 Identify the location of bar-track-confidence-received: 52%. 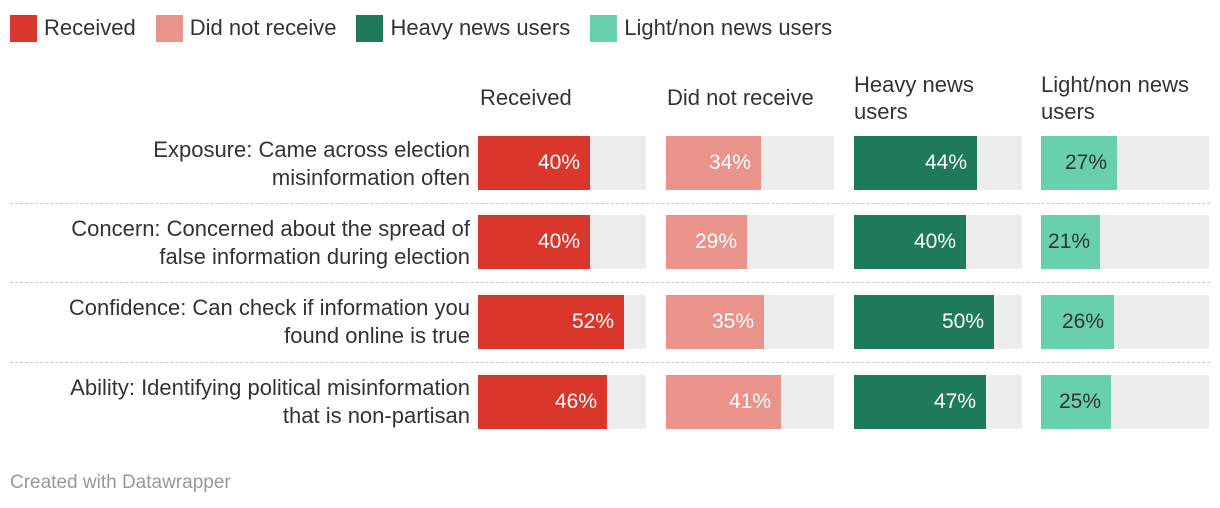
(562, 322).